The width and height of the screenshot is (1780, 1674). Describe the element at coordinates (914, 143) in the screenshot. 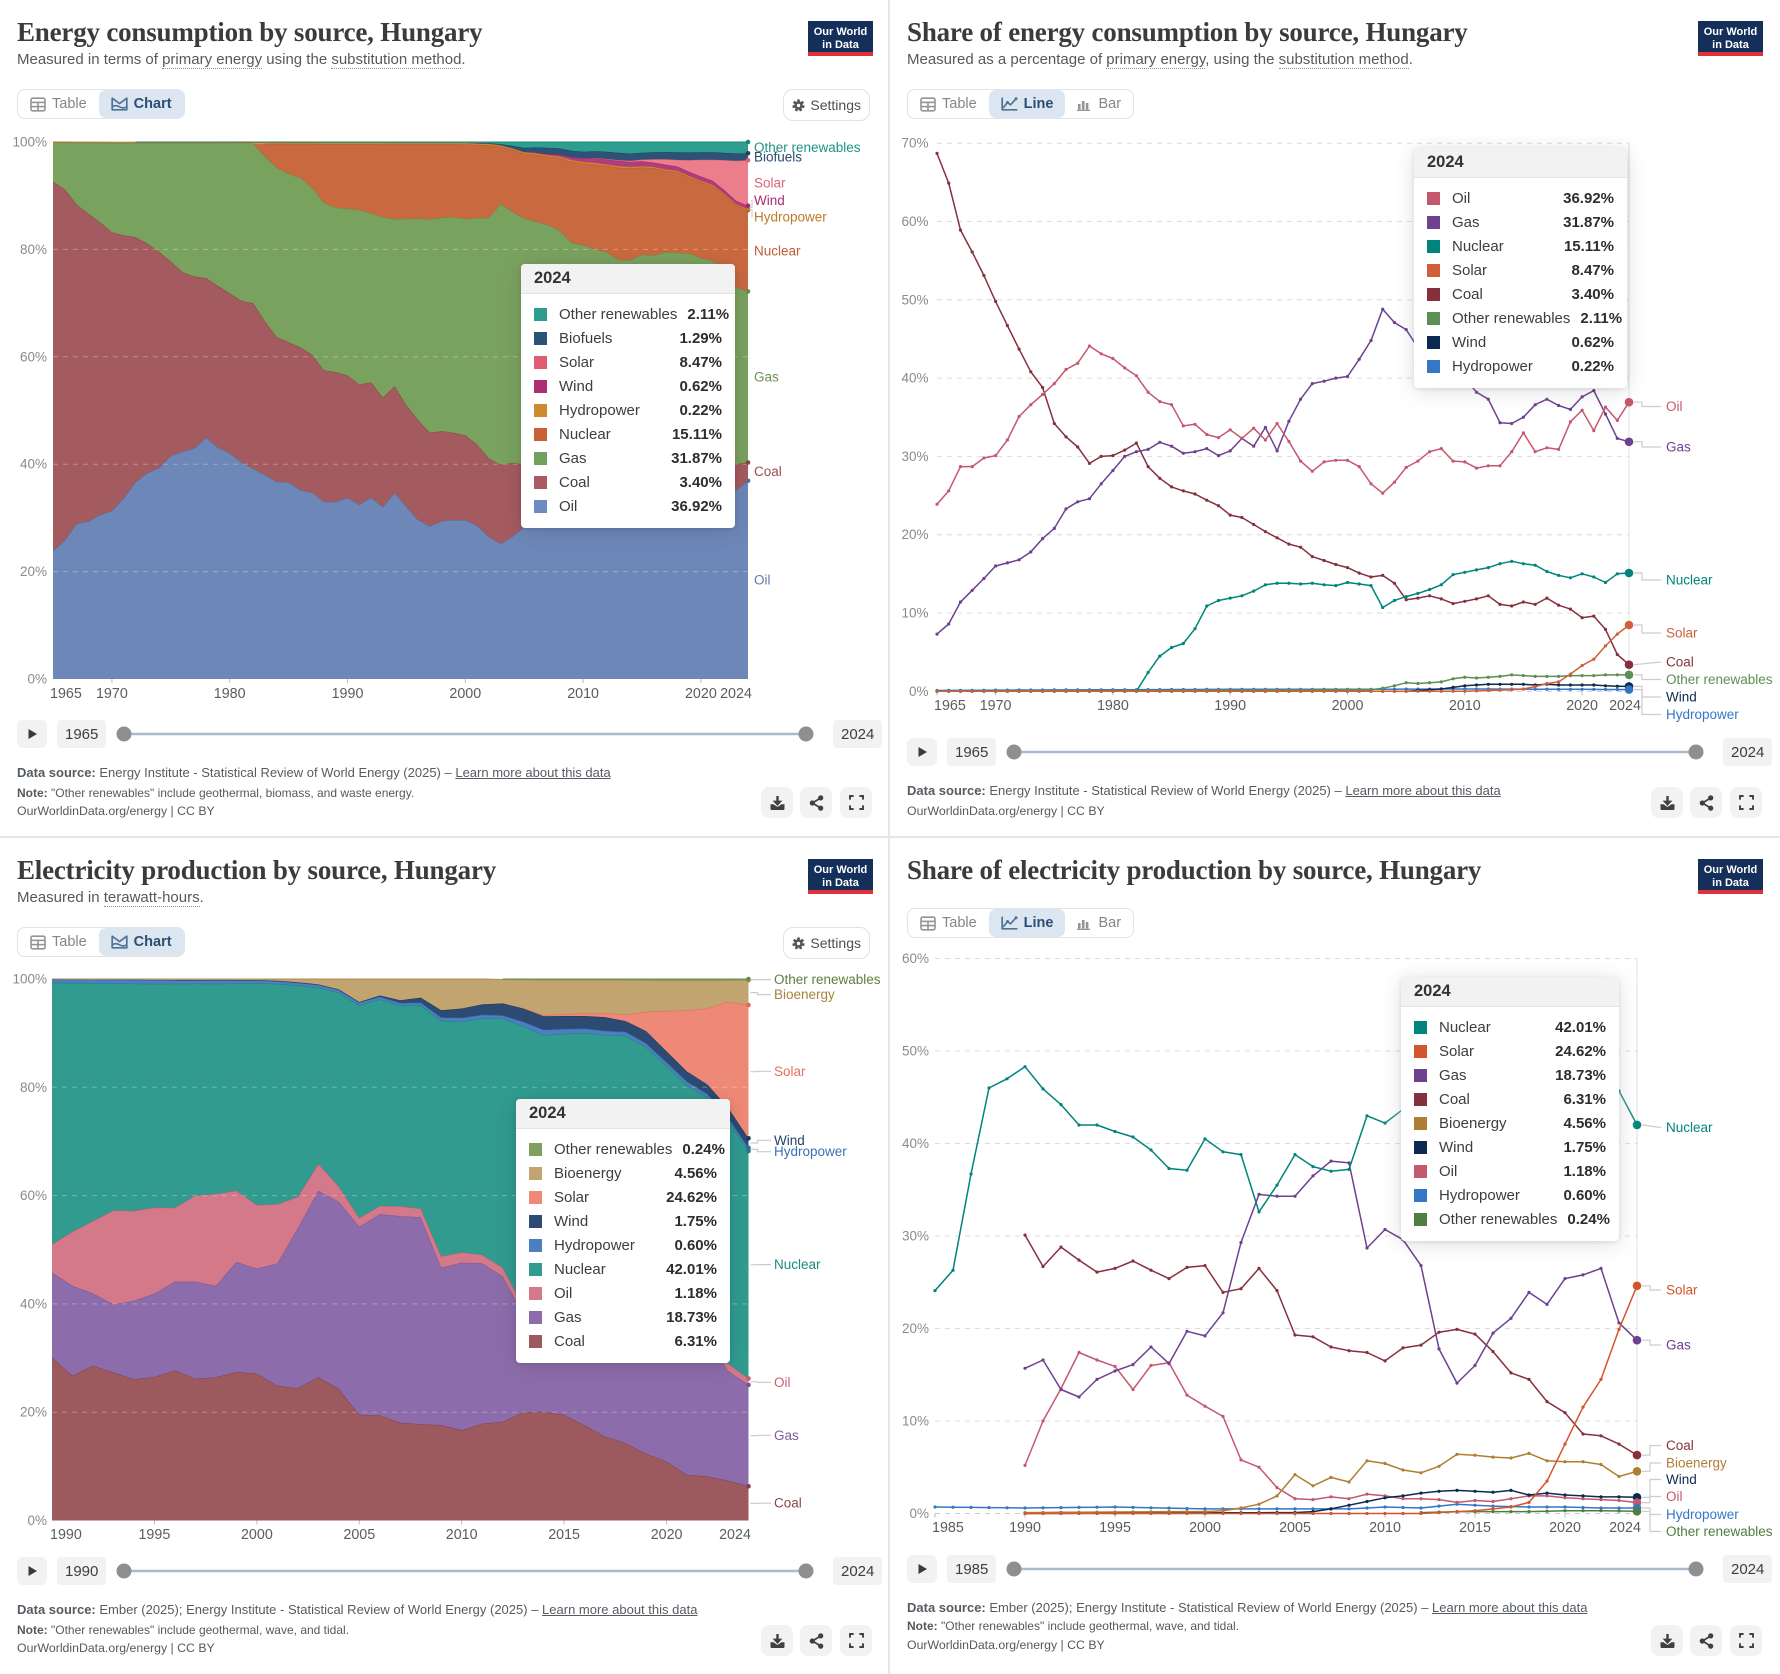

I see `svg-text: 70%` at that location.